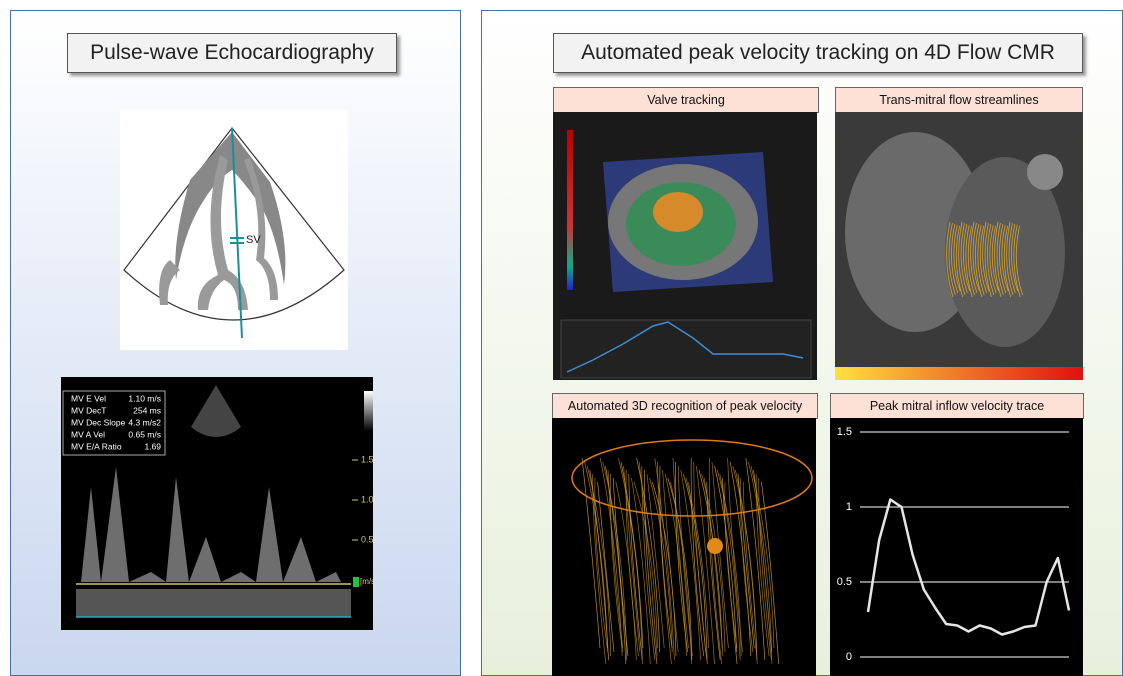  What do you see at coordinates (849, 507) in the screenshot?
I see `y-tick-label: 1` at bounding box center [849, 507].